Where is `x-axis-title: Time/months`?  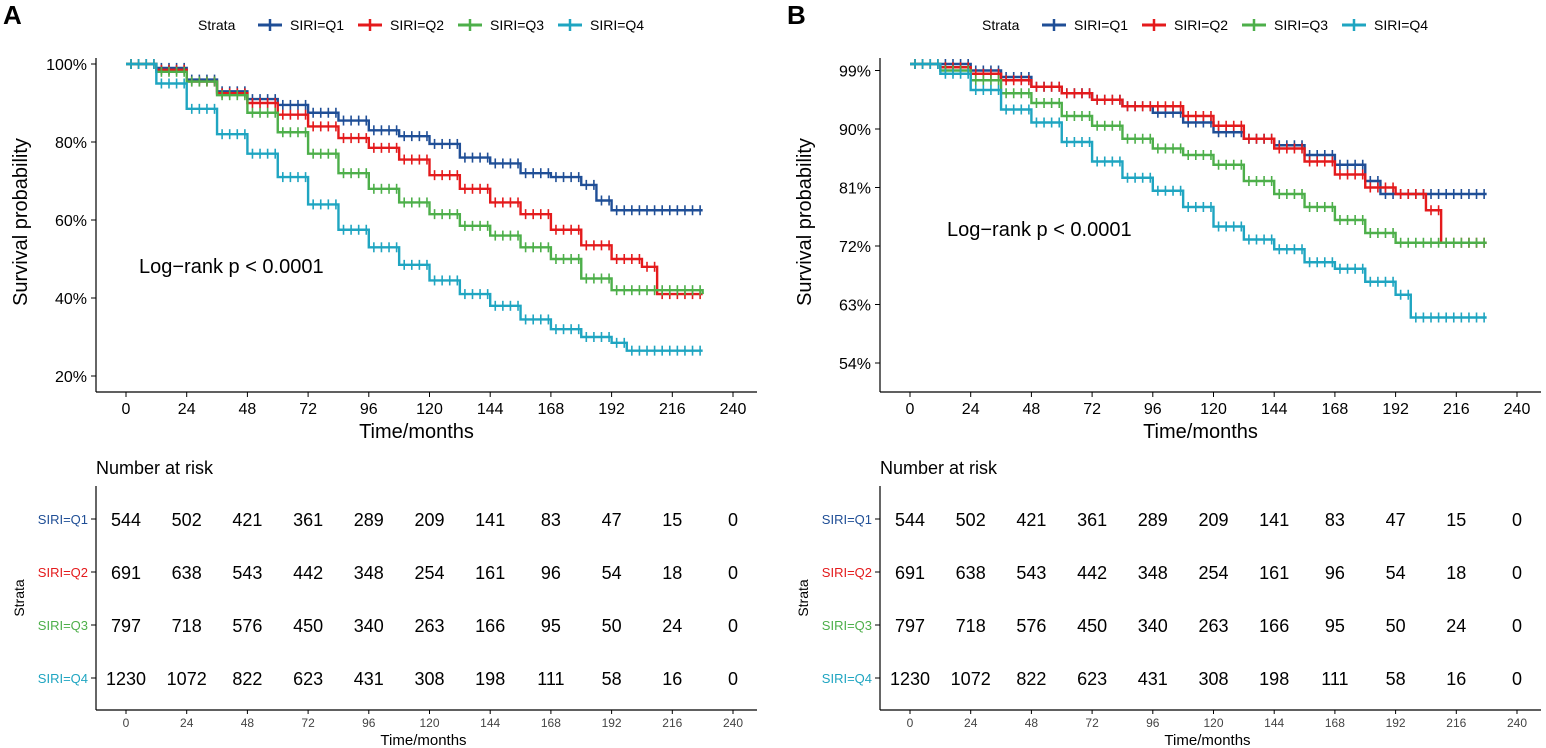 x-axis-title: Time/months is located at coordinates (1200, 432).